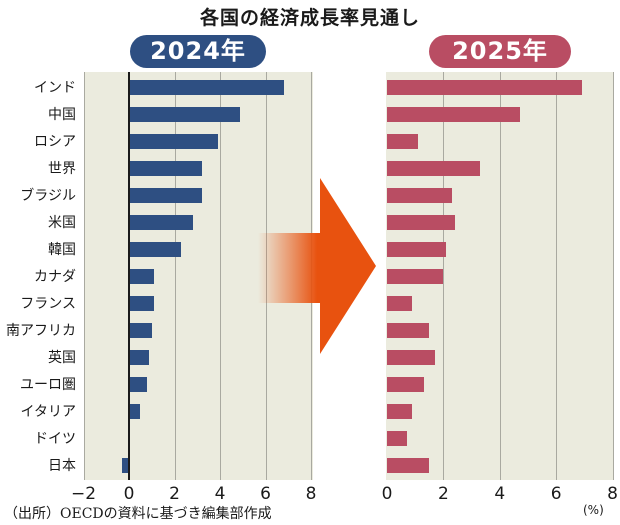 The width and height of the screenshot is (620, 525). What do you see at coordinates (593, 510) in the screenshot?
I see `x-axis-unit: (%)` at bounding box center [593, 510].